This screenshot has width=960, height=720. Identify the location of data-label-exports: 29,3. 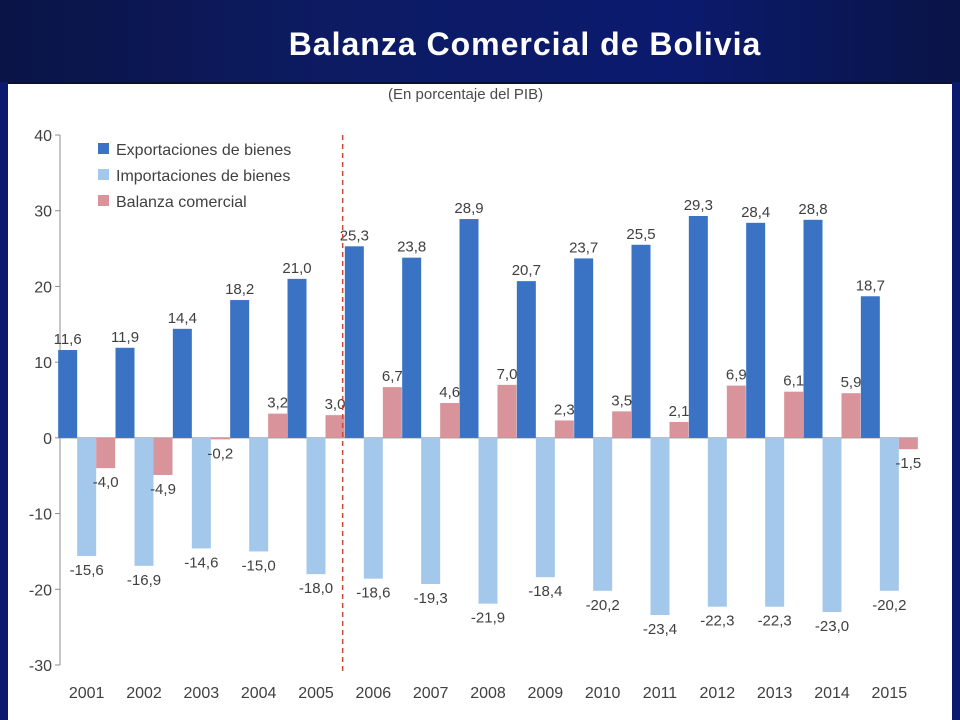
(698, 205).